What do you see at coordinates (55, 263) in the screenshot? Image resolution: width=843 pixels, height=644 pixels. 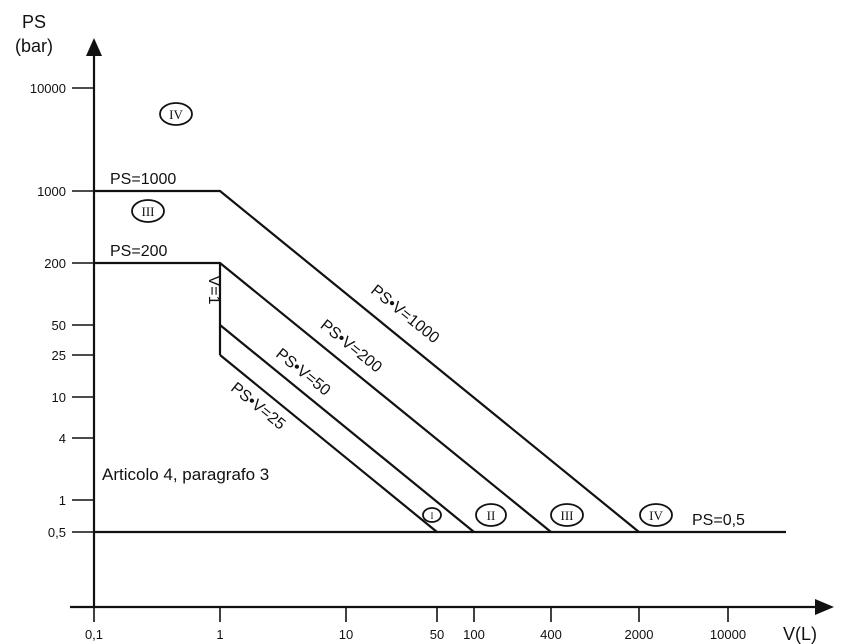 I see `y-tick-label: 200` at bounding box center [55, 263].